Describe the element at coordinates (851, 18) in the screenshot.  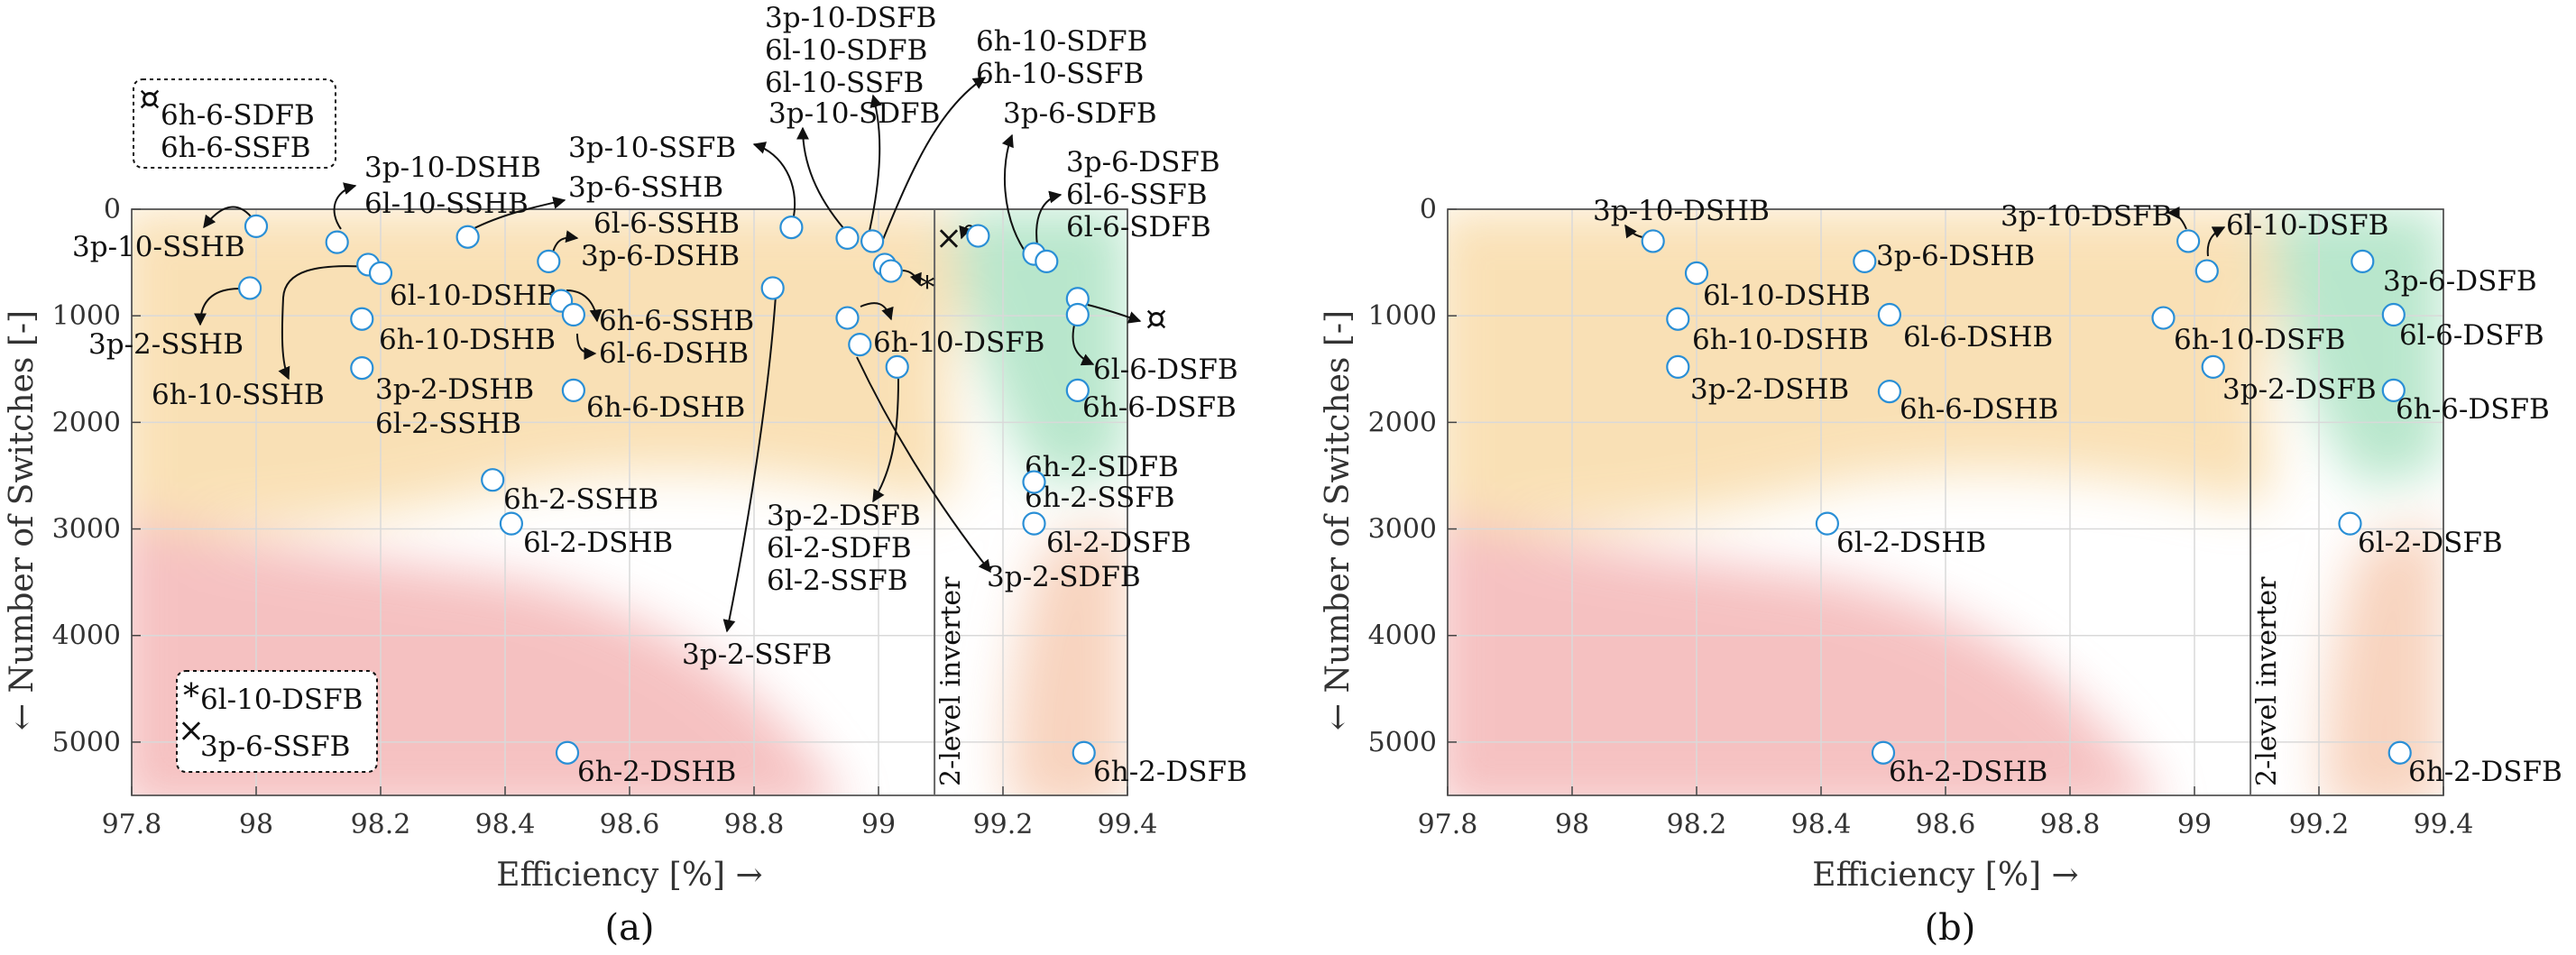
I see `label-3p-10-dsfb: 3p-10-DSFB` at that location.